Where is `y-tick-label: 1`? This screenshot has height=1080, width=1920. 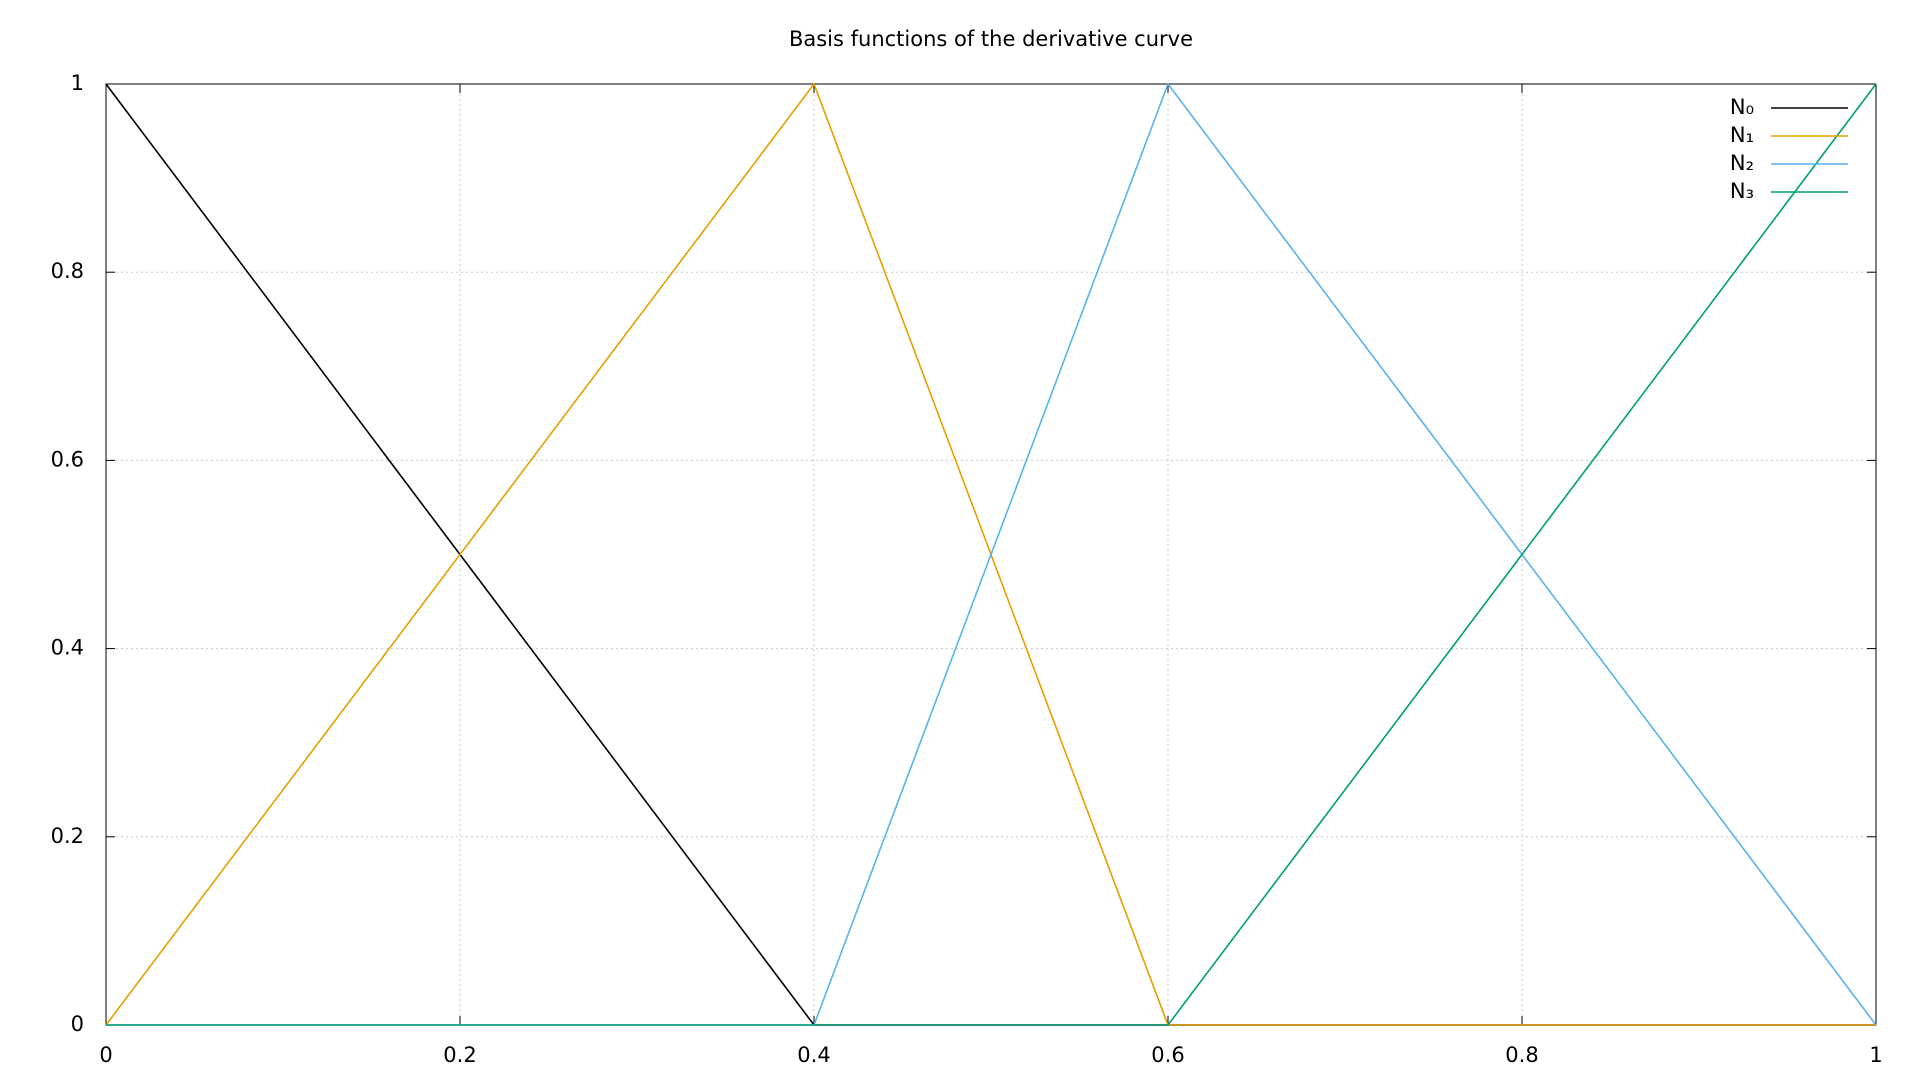 y-tick-label: 1 is located at coordinates (77, 83).